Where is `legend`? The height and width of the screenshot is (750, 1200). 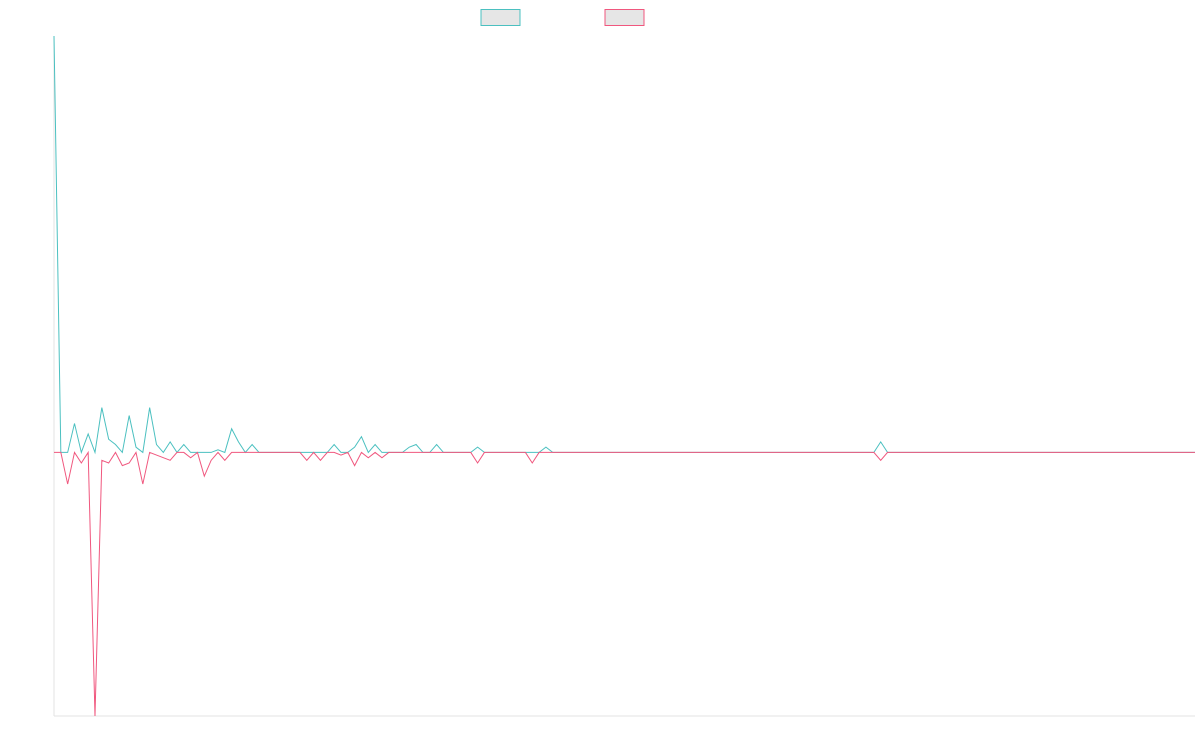
legend is located at coordinates (562, 17).